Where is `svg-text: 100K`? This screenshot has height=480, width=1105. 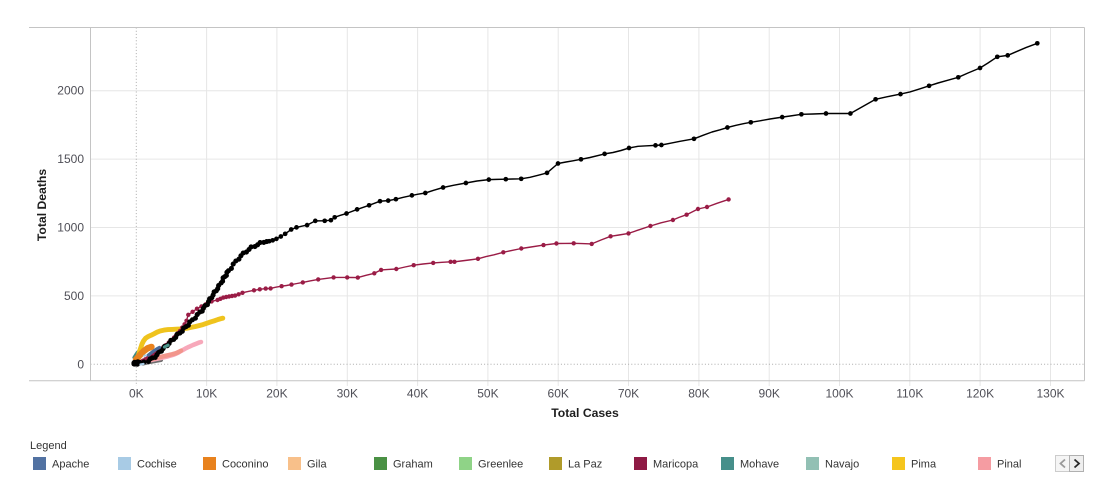
svg-text: 100K is located at coordinates (839, 394).